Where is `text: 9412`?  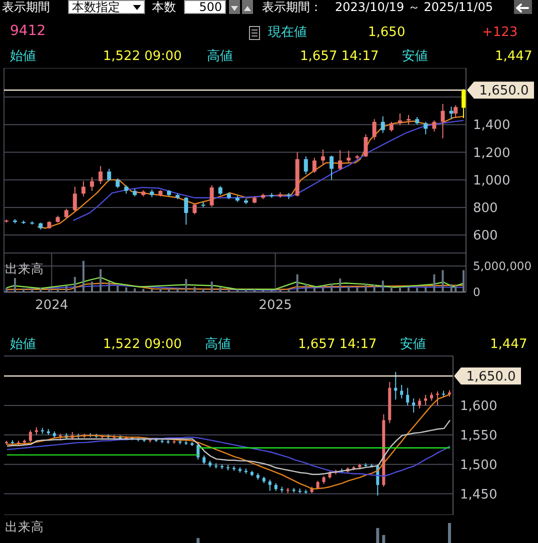
text: 9412 is located at coordinates (28, 31).